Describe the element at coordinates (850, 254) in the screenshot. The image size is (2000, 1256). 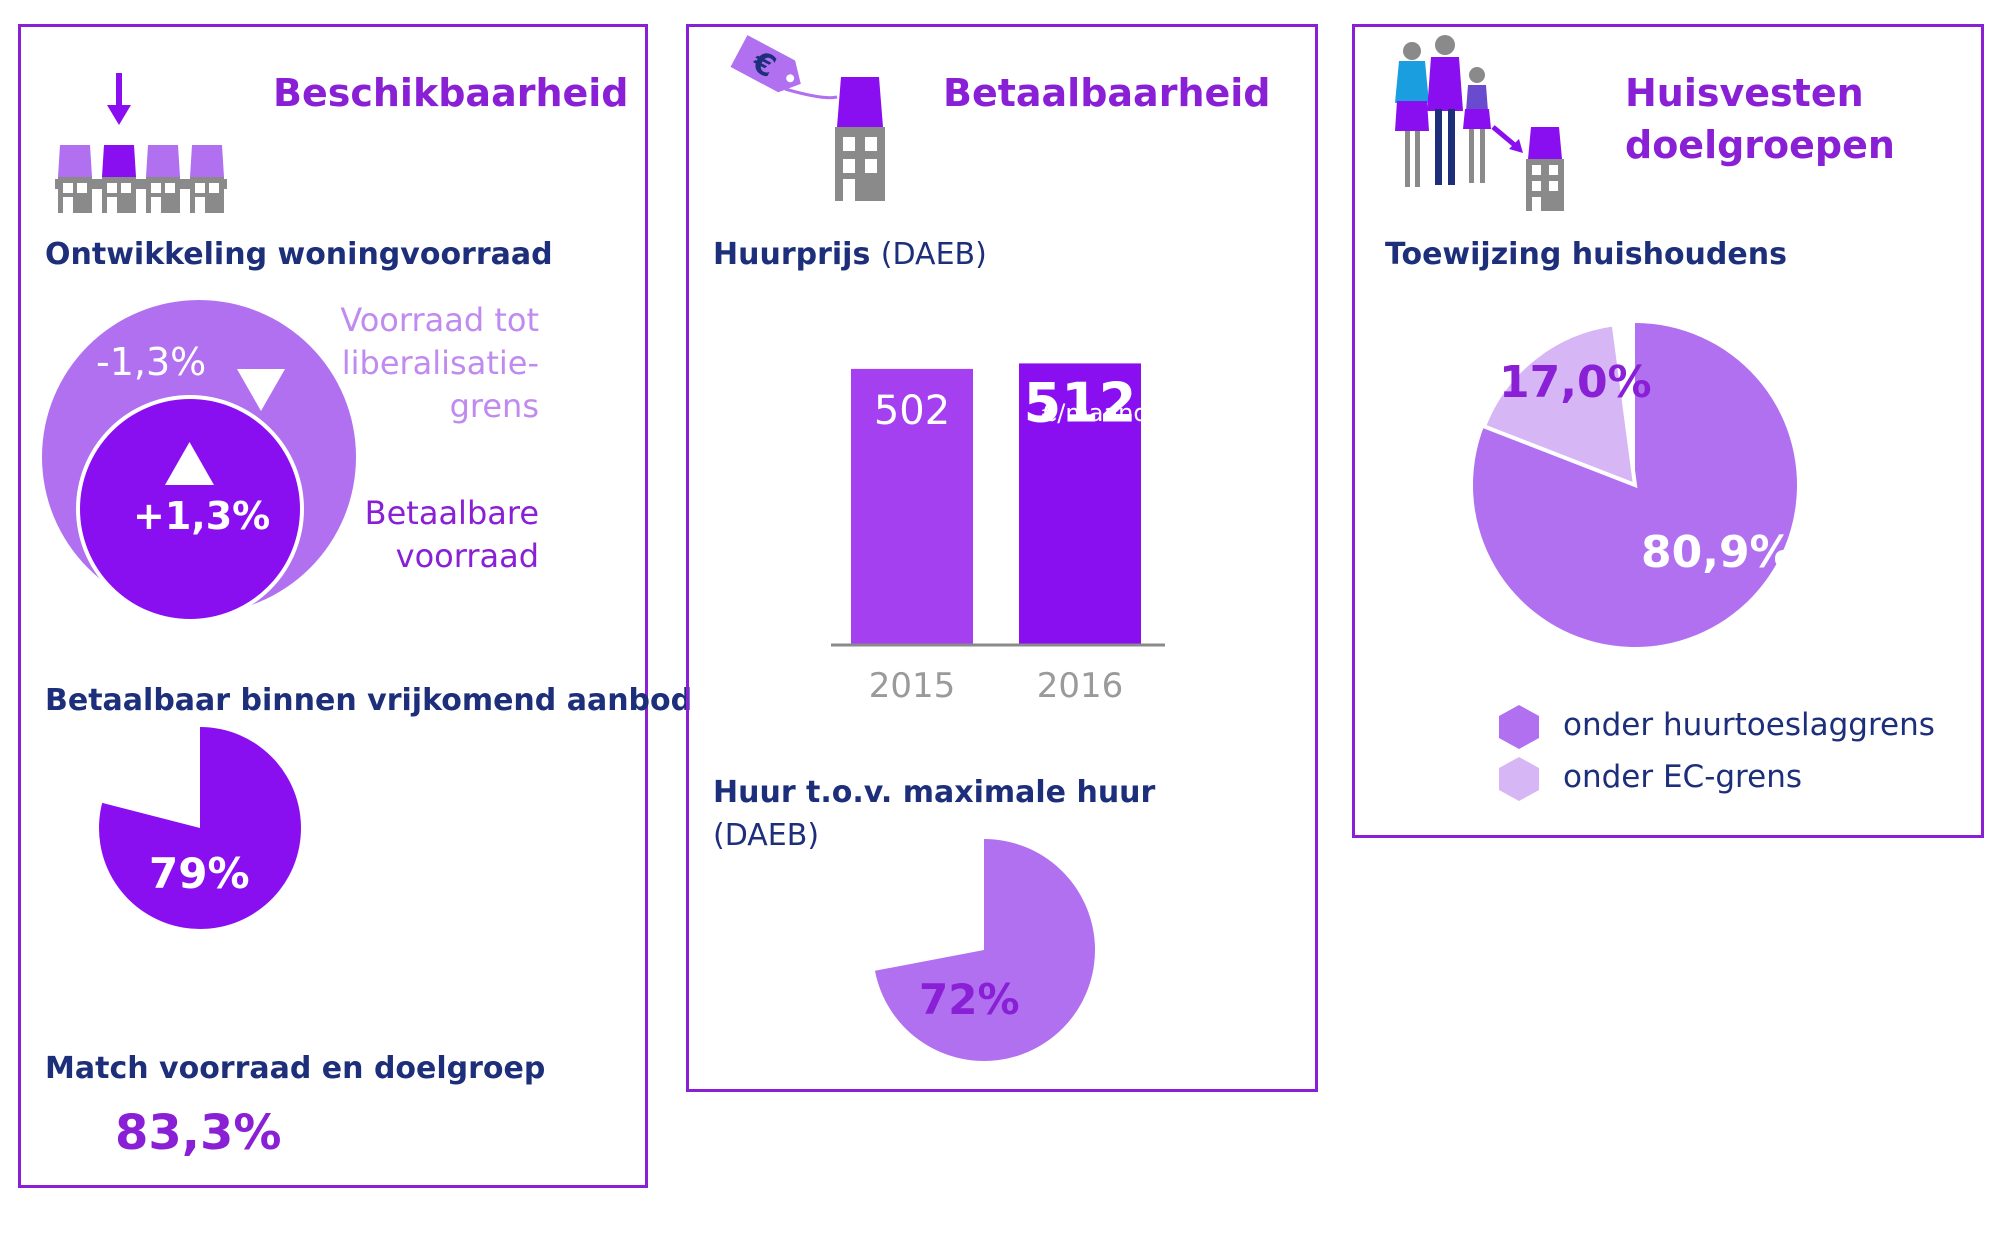
I see `section-heading: Huurprijs (DAEB)` at that location.